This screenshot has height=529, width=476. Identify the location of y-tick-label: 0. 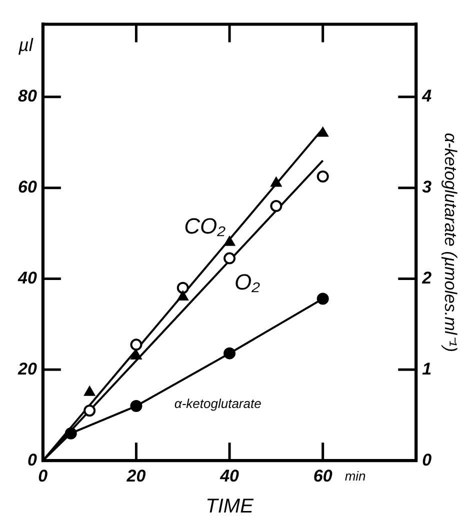
(32, 460).